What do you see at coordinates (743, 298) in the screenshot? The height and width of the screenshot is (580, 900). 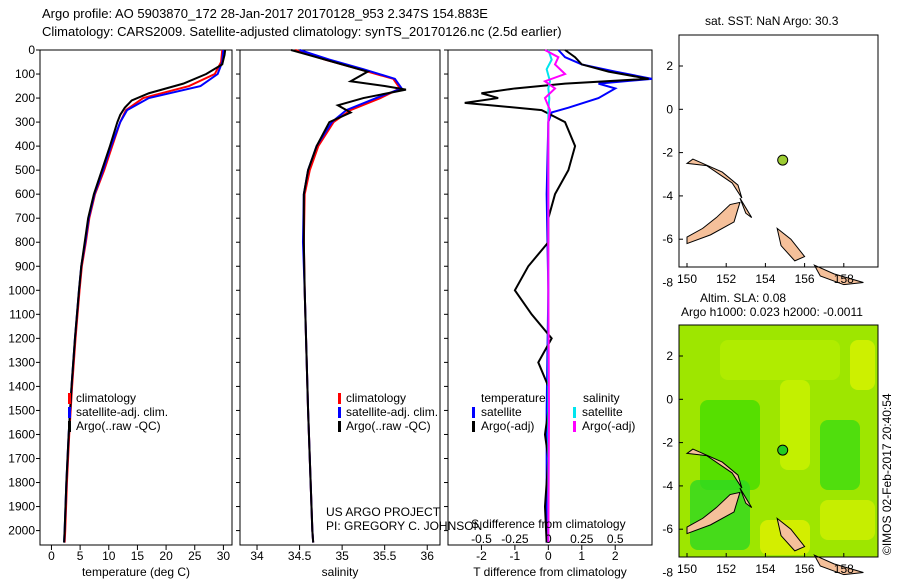 I see `sla-map-title-1: Altim. SLA: 0.08` at bounding box center [743, 298].